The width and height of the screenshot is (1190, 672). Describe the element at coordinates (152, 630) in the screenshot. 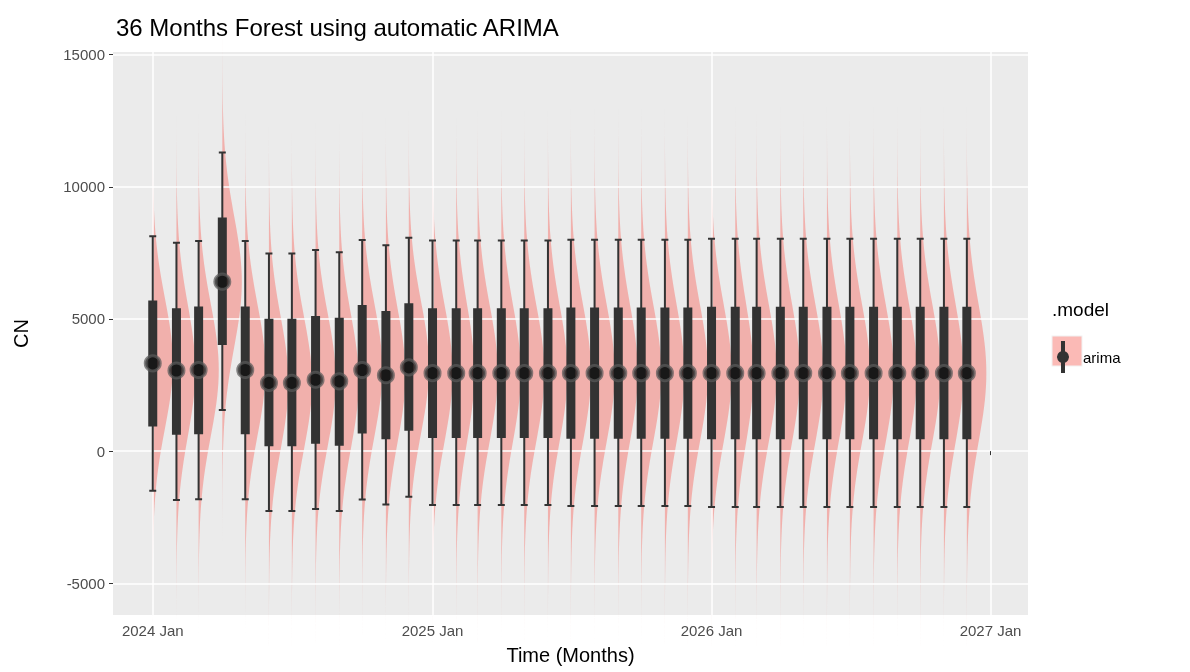

I see `x-tick-label: 2024 Jan` at that location.